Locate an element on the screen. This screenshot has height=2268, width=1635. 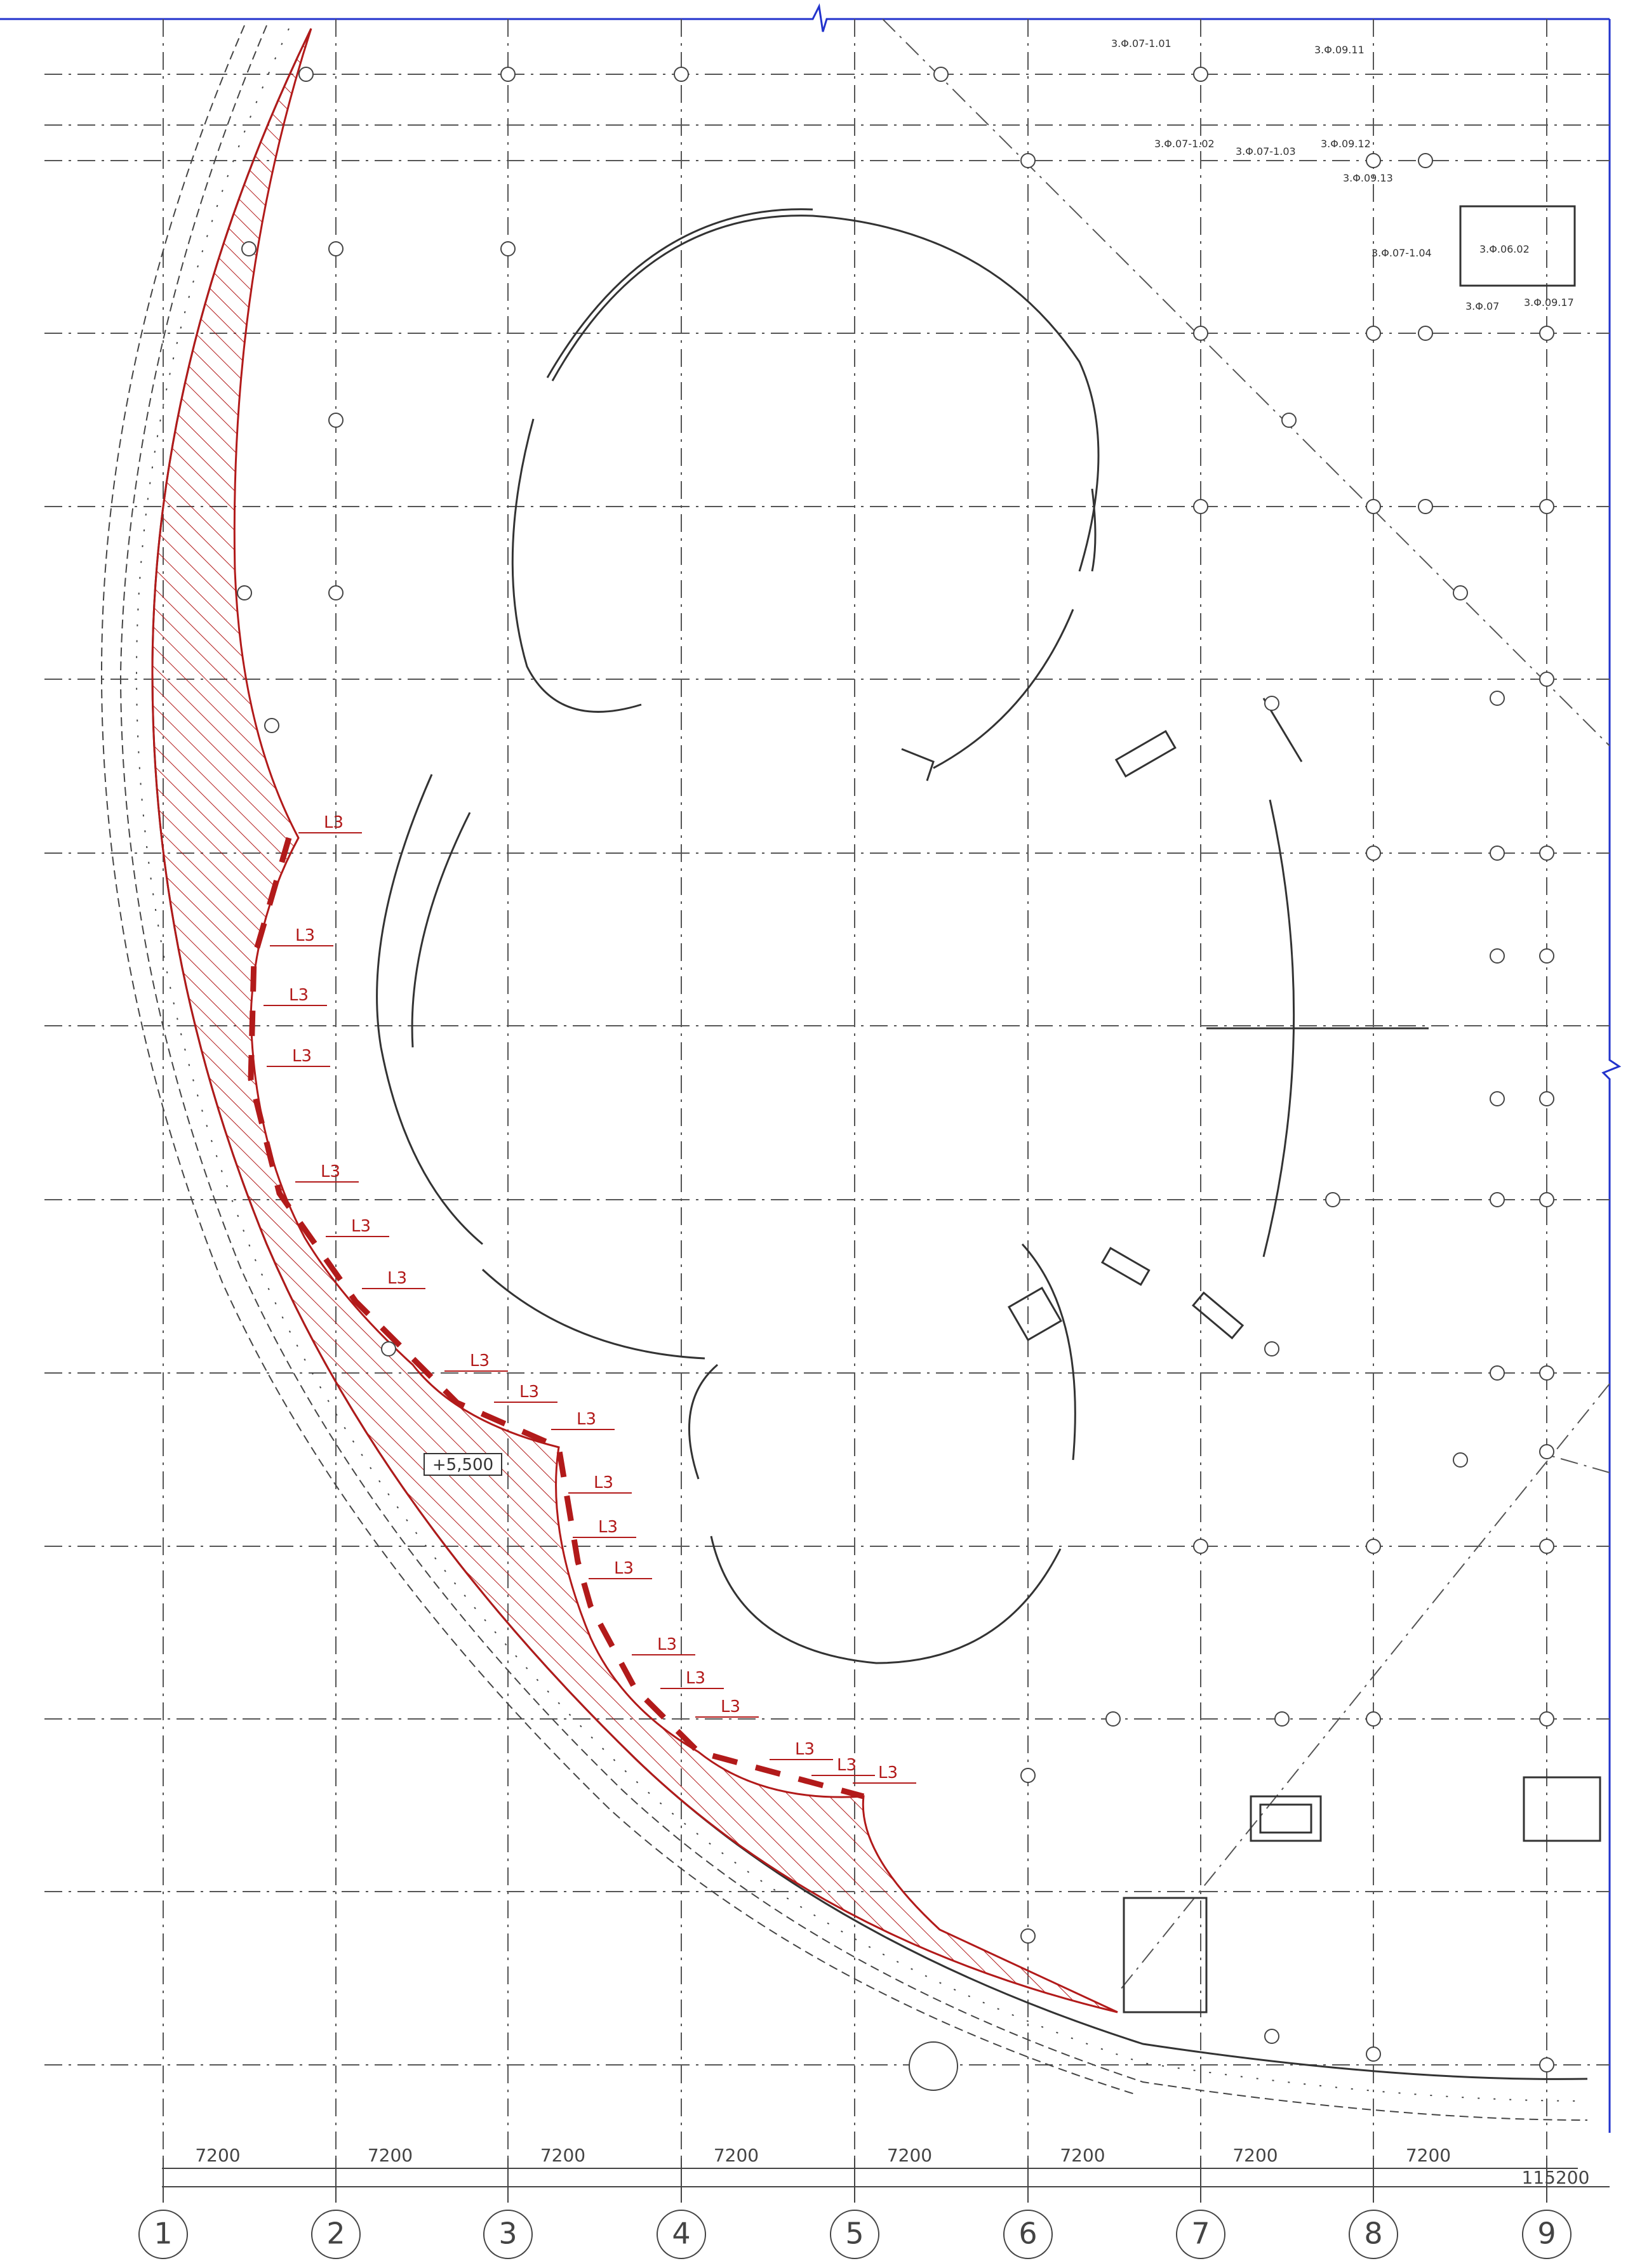
total-dimension: 115200 is located at coordinates (1556, 2177).